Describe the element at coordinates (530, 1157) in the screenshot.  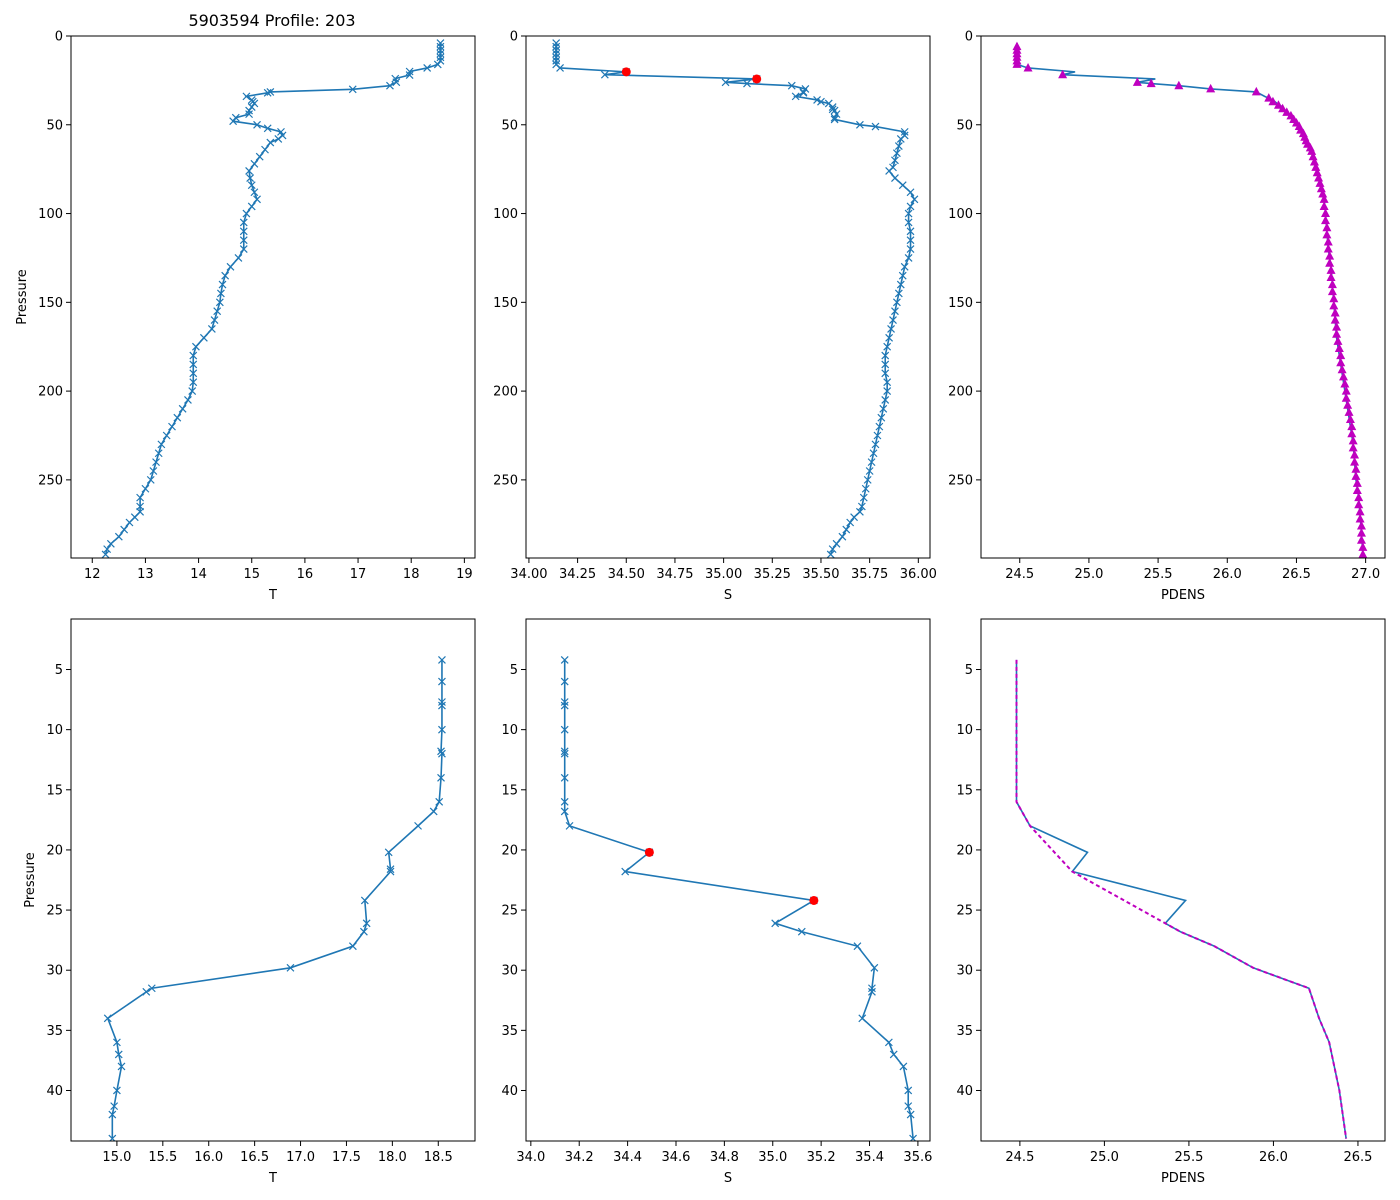
I see `x-tick-label: 34.0` at that location.